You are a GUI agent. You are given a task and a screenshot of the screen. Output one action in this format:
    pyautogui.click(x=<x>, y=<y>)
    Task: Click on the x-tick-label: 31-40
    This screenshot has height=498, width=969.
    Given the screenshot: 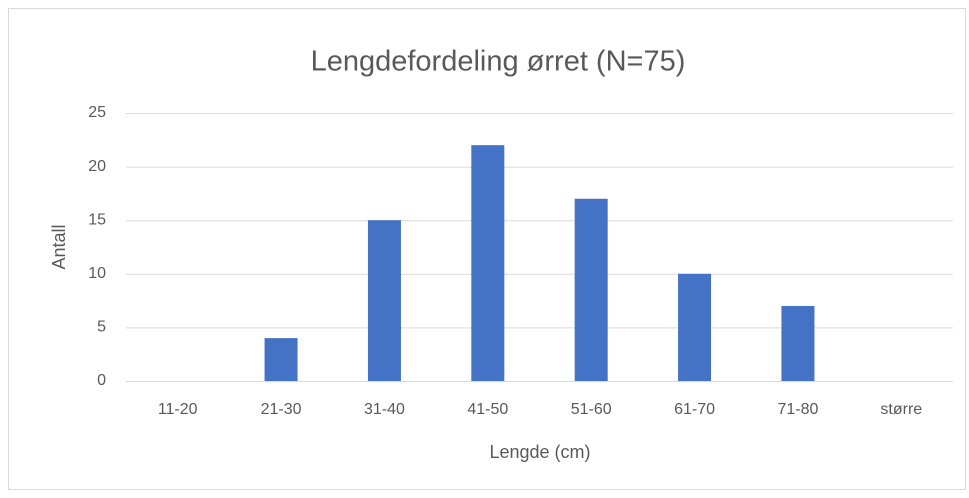 What is the action you would take?
    pyautogui.click(x=384, y=409)
    